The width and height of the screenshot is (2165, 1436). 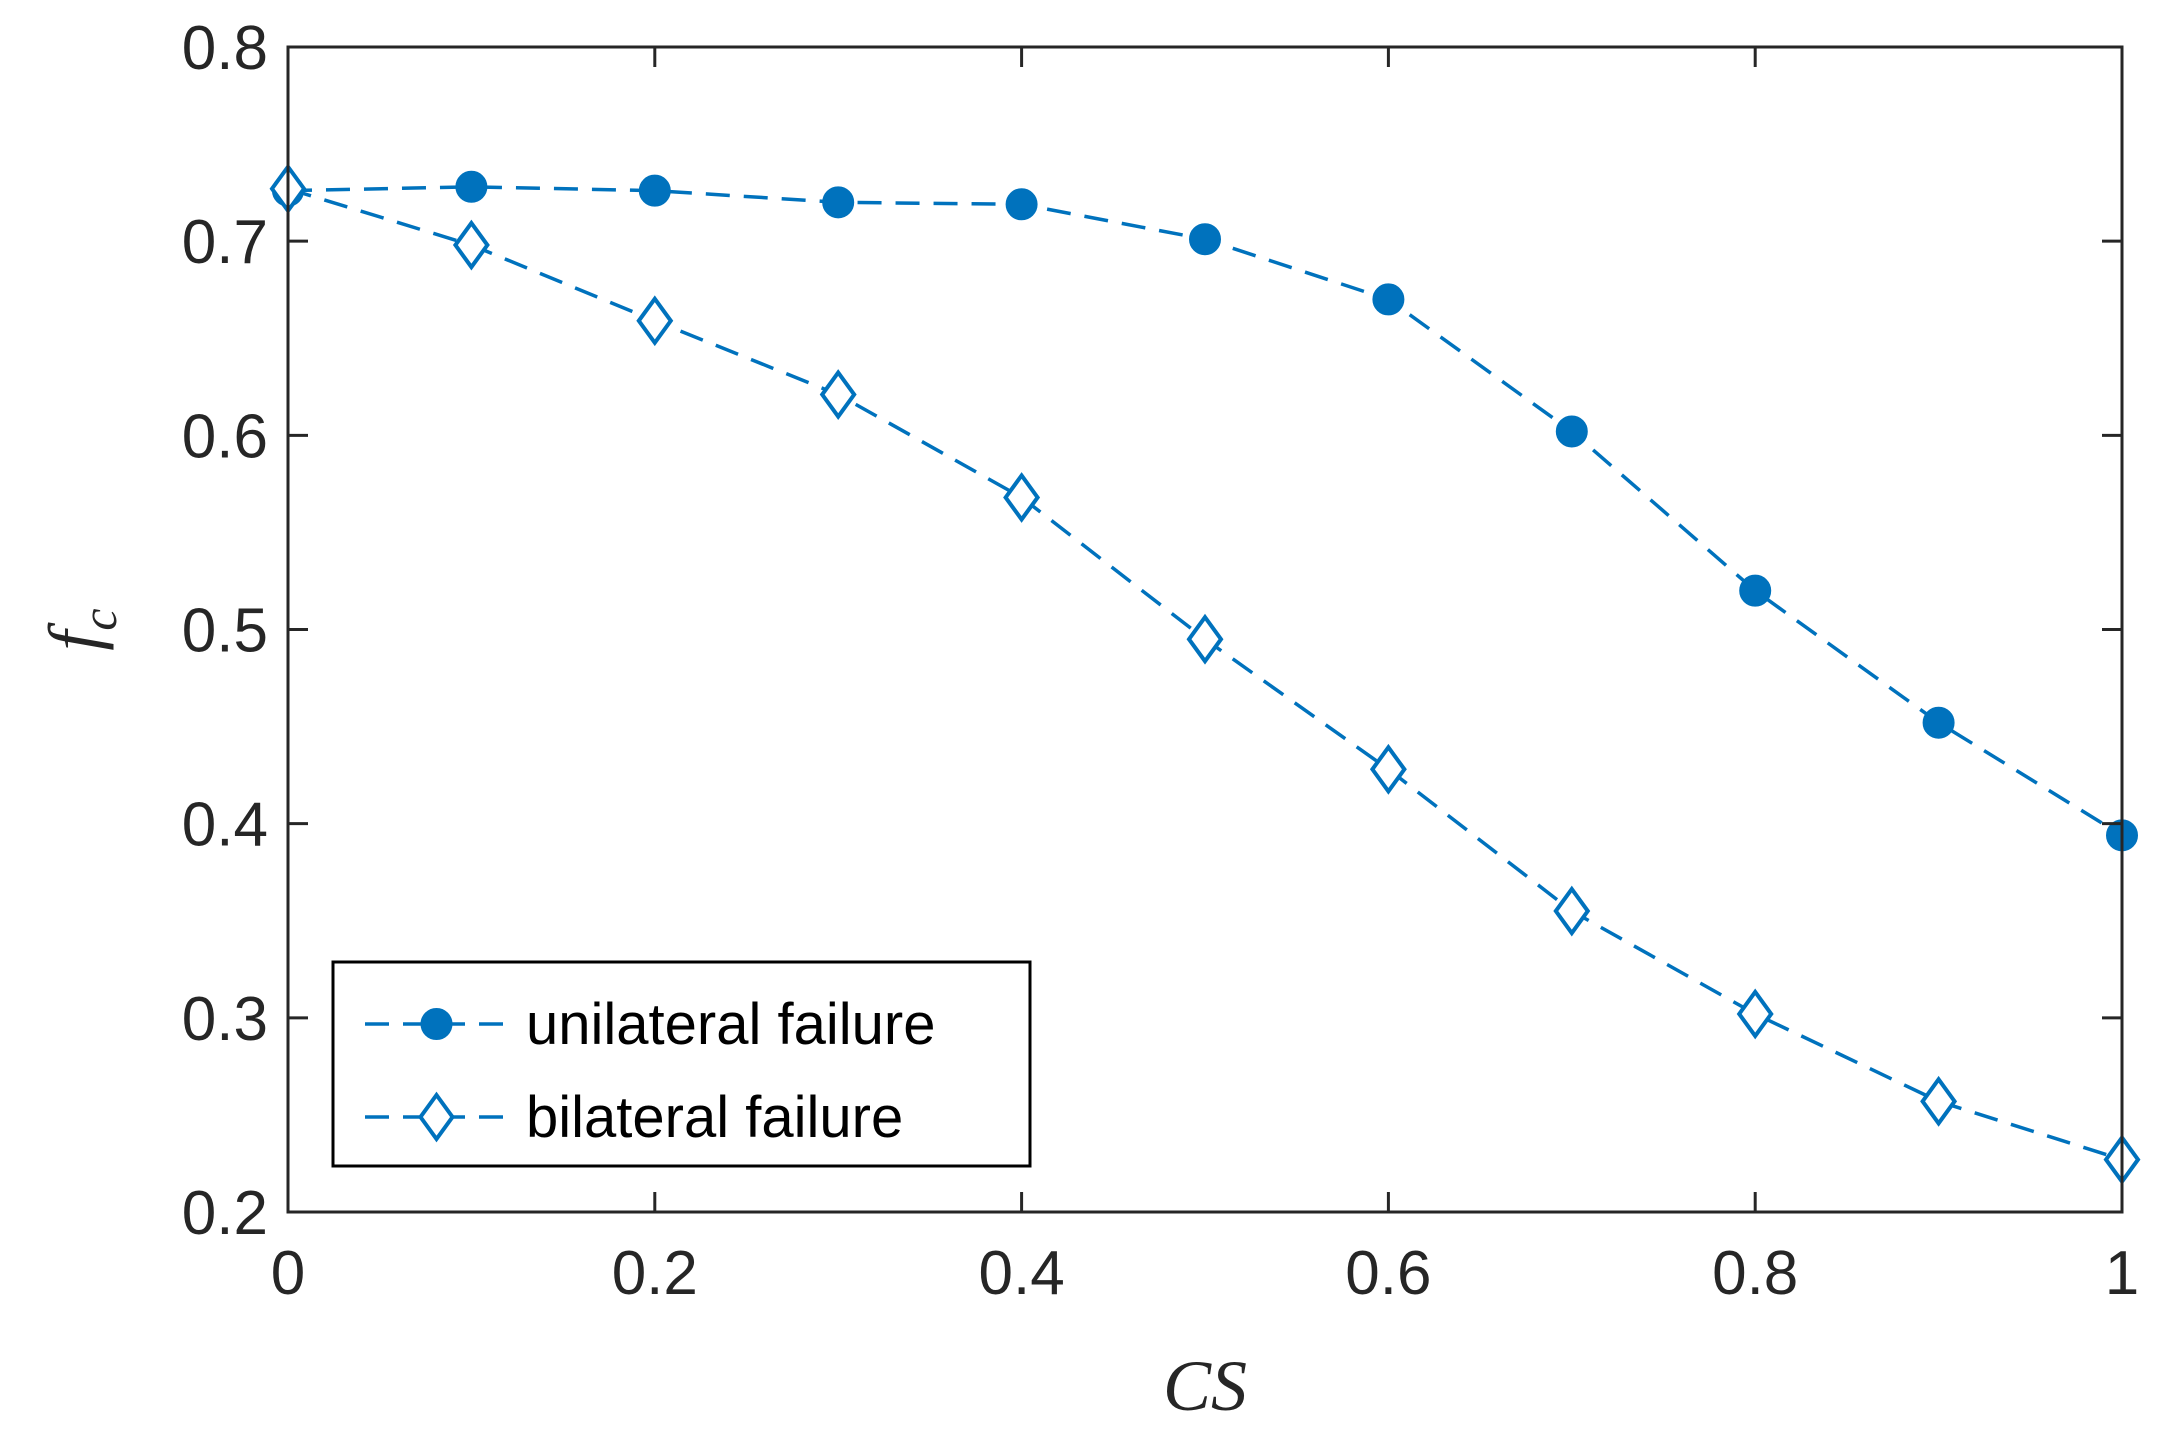 What do you see at coordinates (1205, 1273) in the screenshot?
I see `x-tick-labels: 0 0.2 0.4 0.6 0.8 1` at bounding box center [1205, 1273].